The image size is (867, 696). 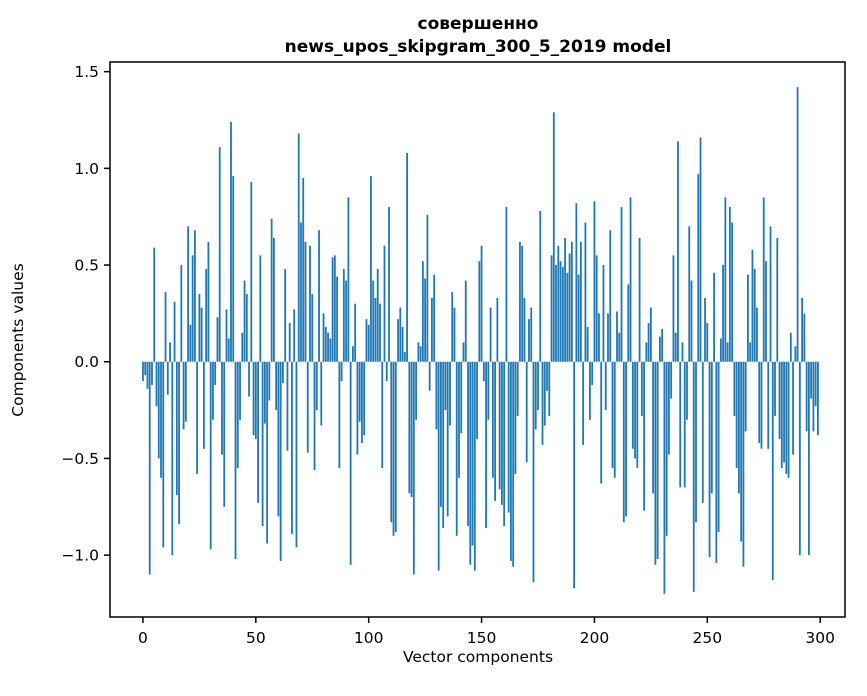 What do you see at coordinates (369, 638) in the screenshot?
I see `x-tick-label: 100` at bounding box center [369, 638].